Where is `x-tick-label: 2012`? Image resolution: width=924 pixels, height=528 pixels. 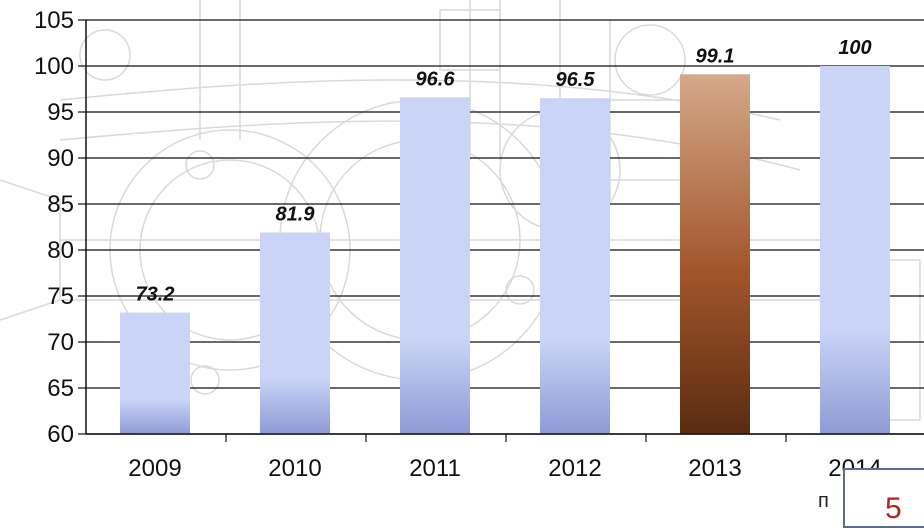 x-tick-label: 2012 is located at coordinates (574, 468).